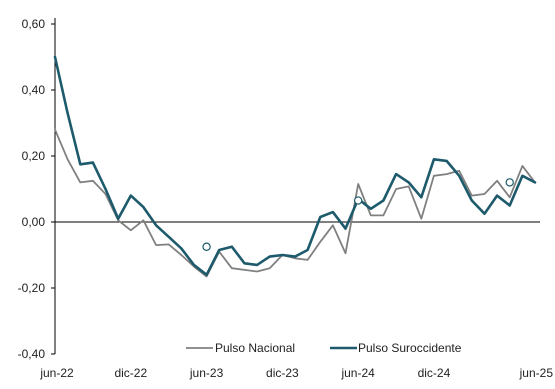 The height and width of the screenshot is (389, 555). Describe the element at coordinates (32, 288) in the screenshot. I see `y-tick-label: -0,20` at that location.